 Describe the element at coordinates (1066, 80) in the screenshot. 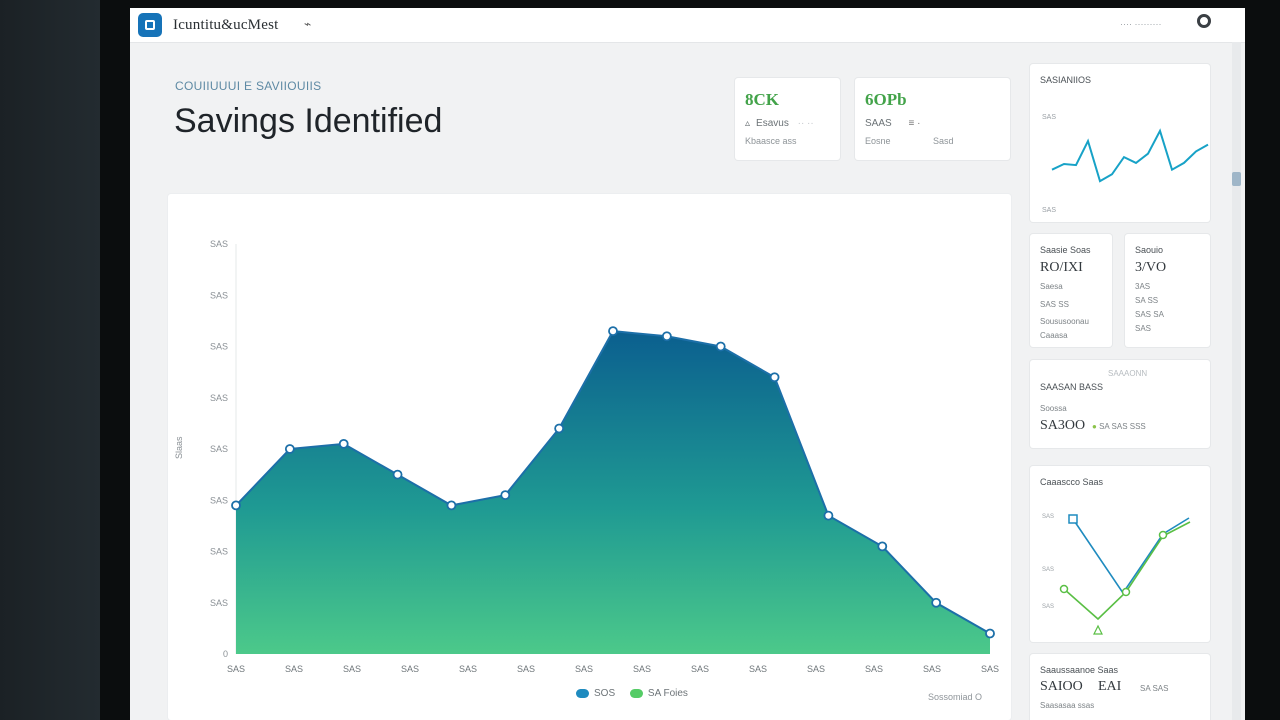

I see `trend-card-title: SASIANIIOS` at that location.